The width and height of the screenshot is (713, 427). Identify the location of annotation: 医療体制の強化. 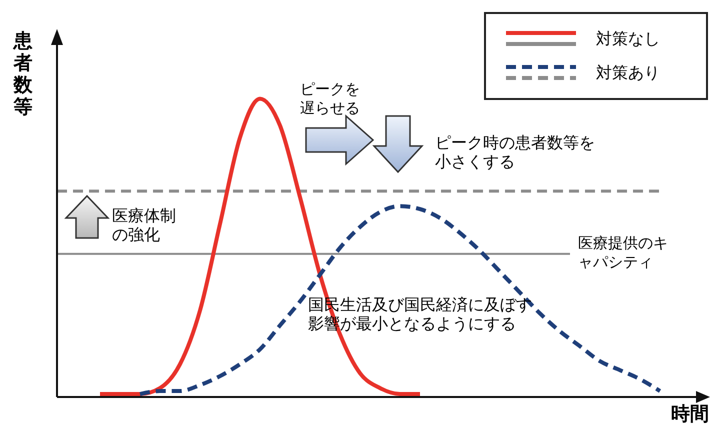
(144, 225).